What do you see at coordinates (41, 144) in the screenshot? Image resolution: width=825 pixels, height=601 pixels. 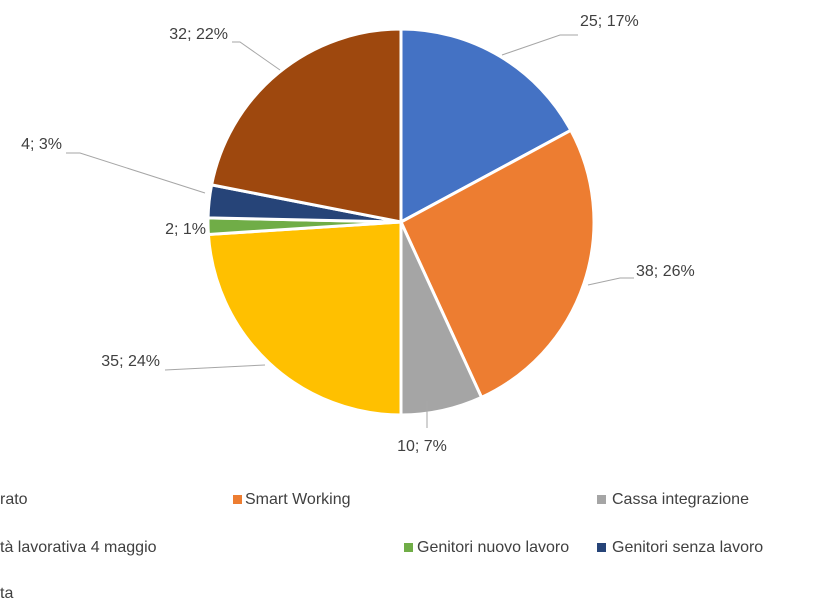 I see `data-label: 4; 3%` at bounding box center [41, 144].